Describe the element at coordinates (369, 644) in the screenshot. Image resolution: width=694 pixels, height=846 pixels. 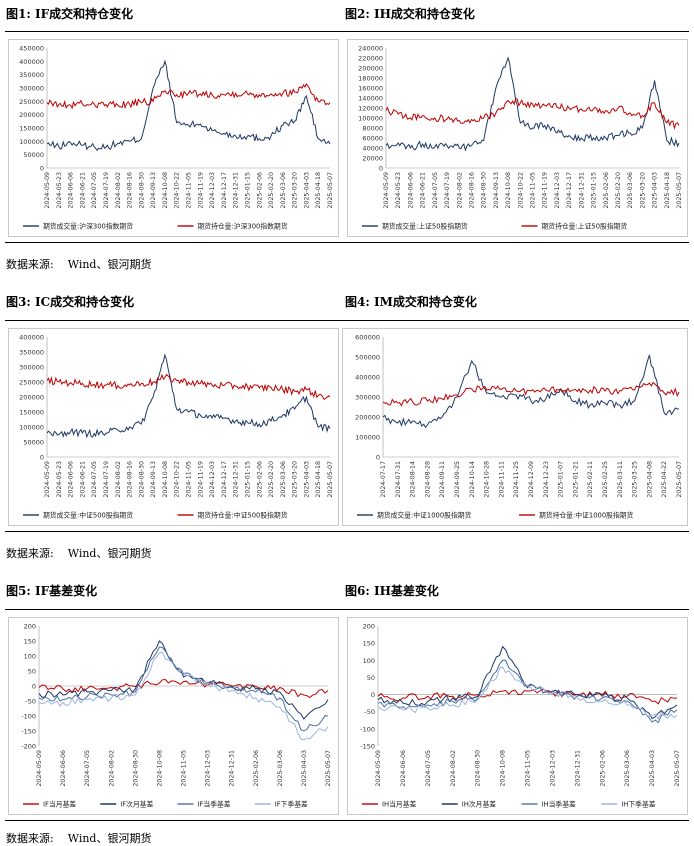
I see `y-tick-label: 150` at that location.